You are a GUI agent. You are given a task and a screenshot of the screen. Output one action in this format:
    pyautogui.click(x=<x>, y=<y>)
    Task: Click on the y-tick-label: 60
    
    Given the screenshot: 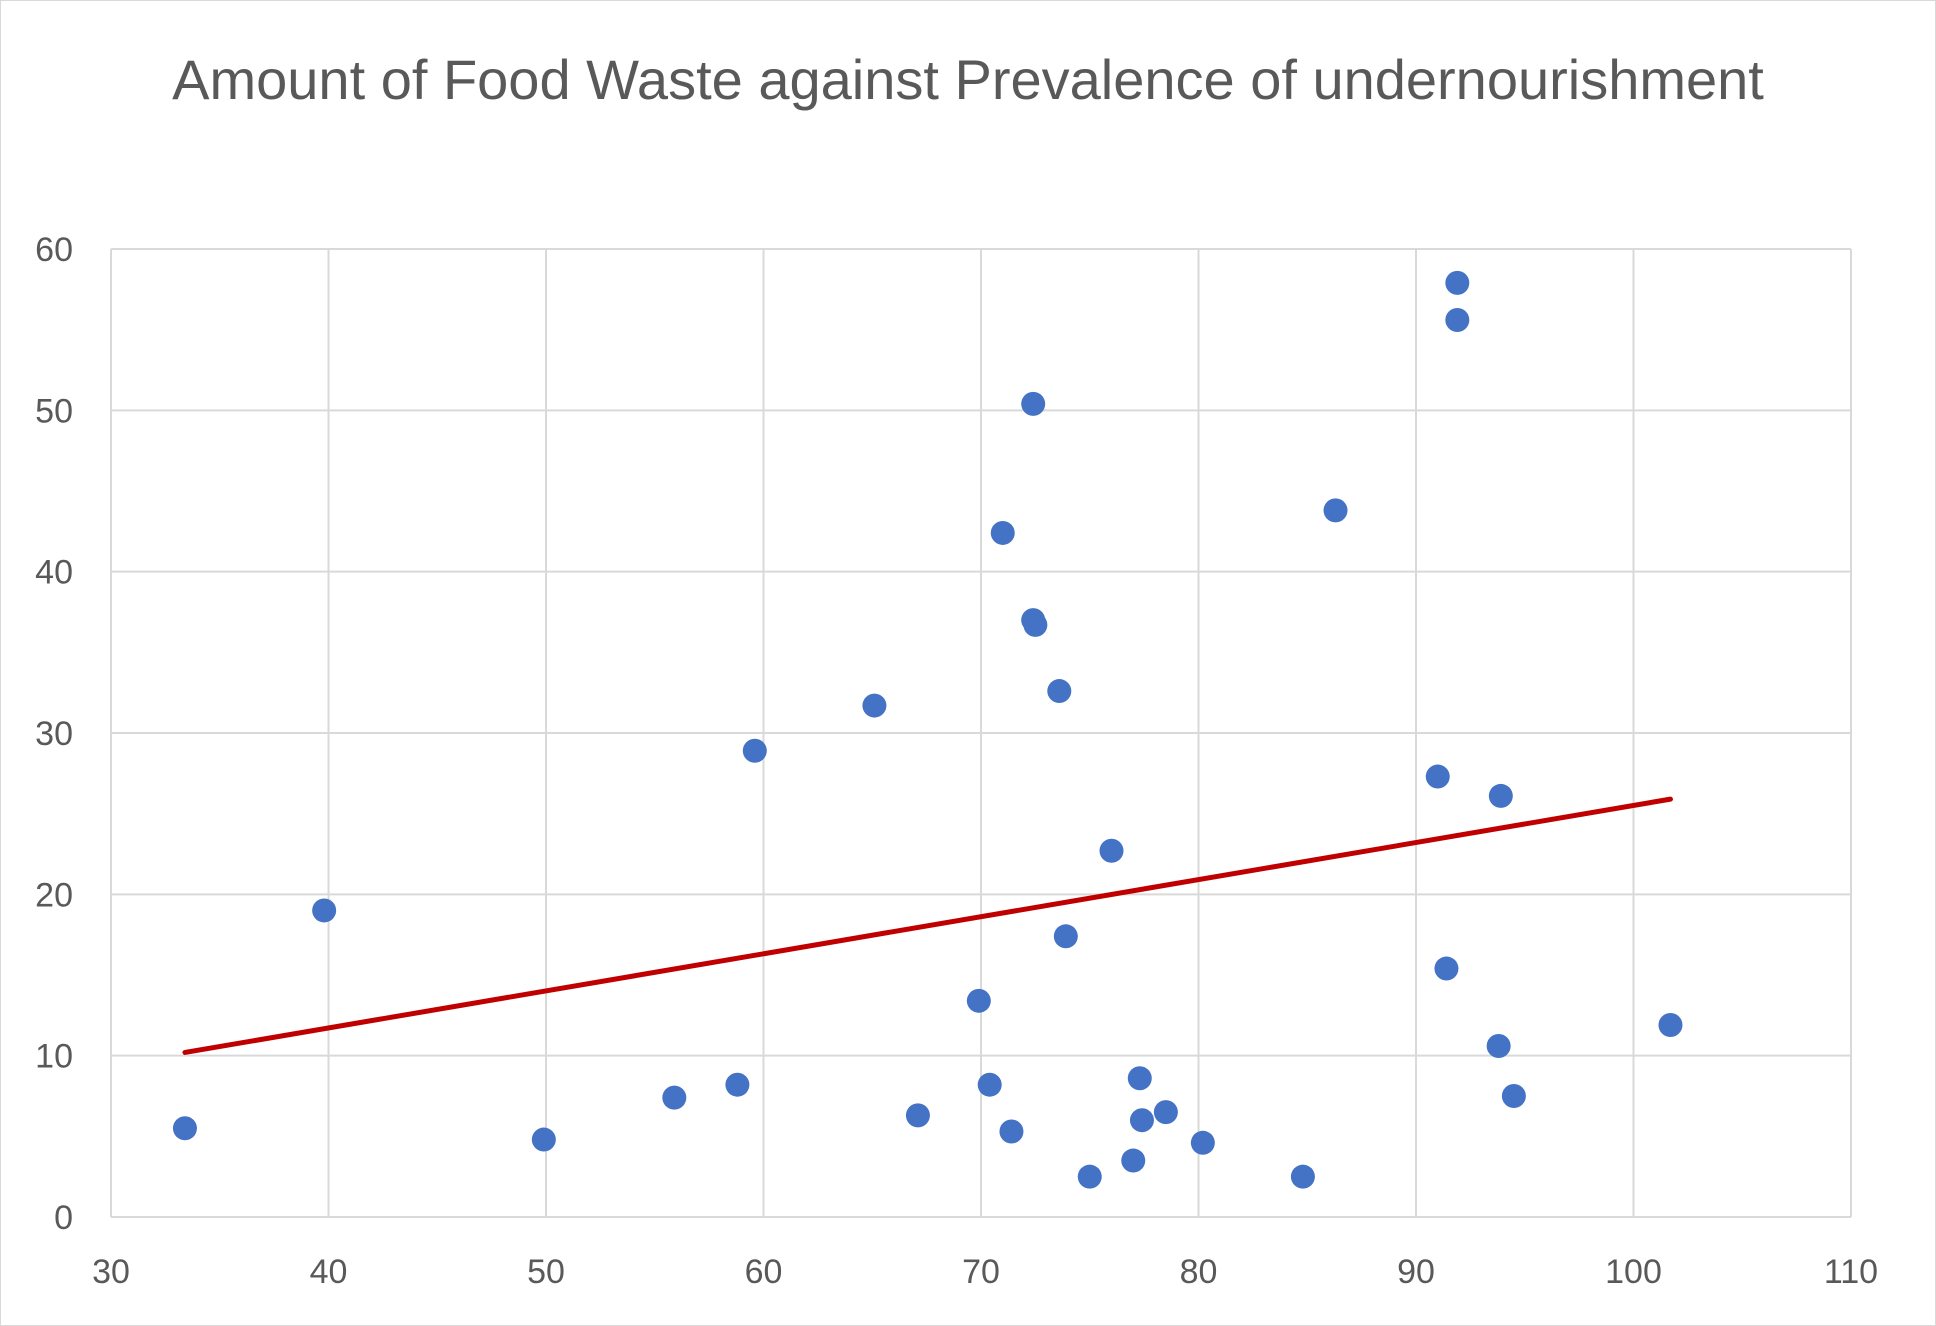 What is the action you would take?
    pyautogui.click(x=54, y=250)
    